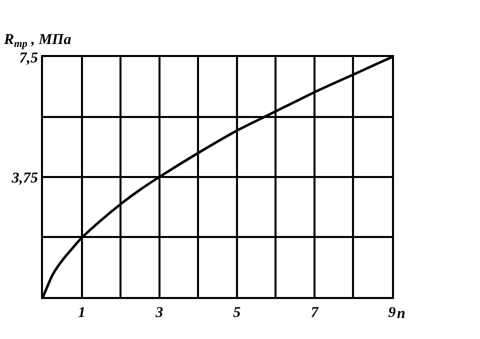 The height and width of the screenshot is (339, 480). I want to click on y-tick-label: 3,75, so click(24, 178).